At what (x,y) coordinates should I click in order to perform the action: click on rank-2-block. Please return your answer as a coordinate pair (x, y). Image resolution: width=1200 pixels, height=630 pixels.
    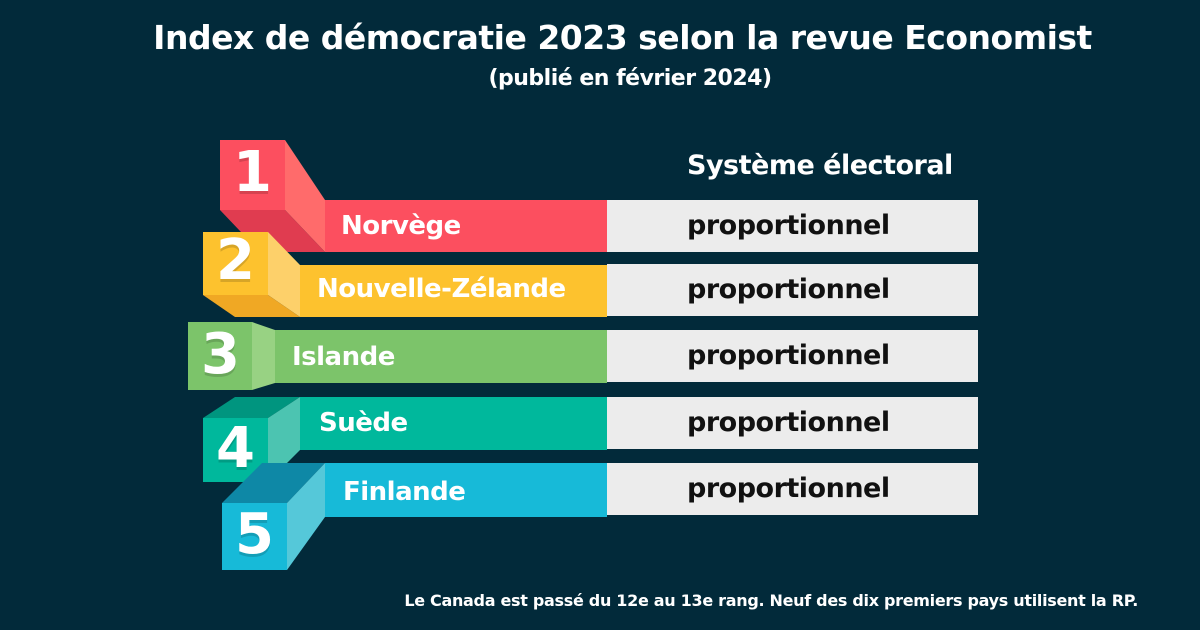
    Looking at the image, I should click on (405, 274).